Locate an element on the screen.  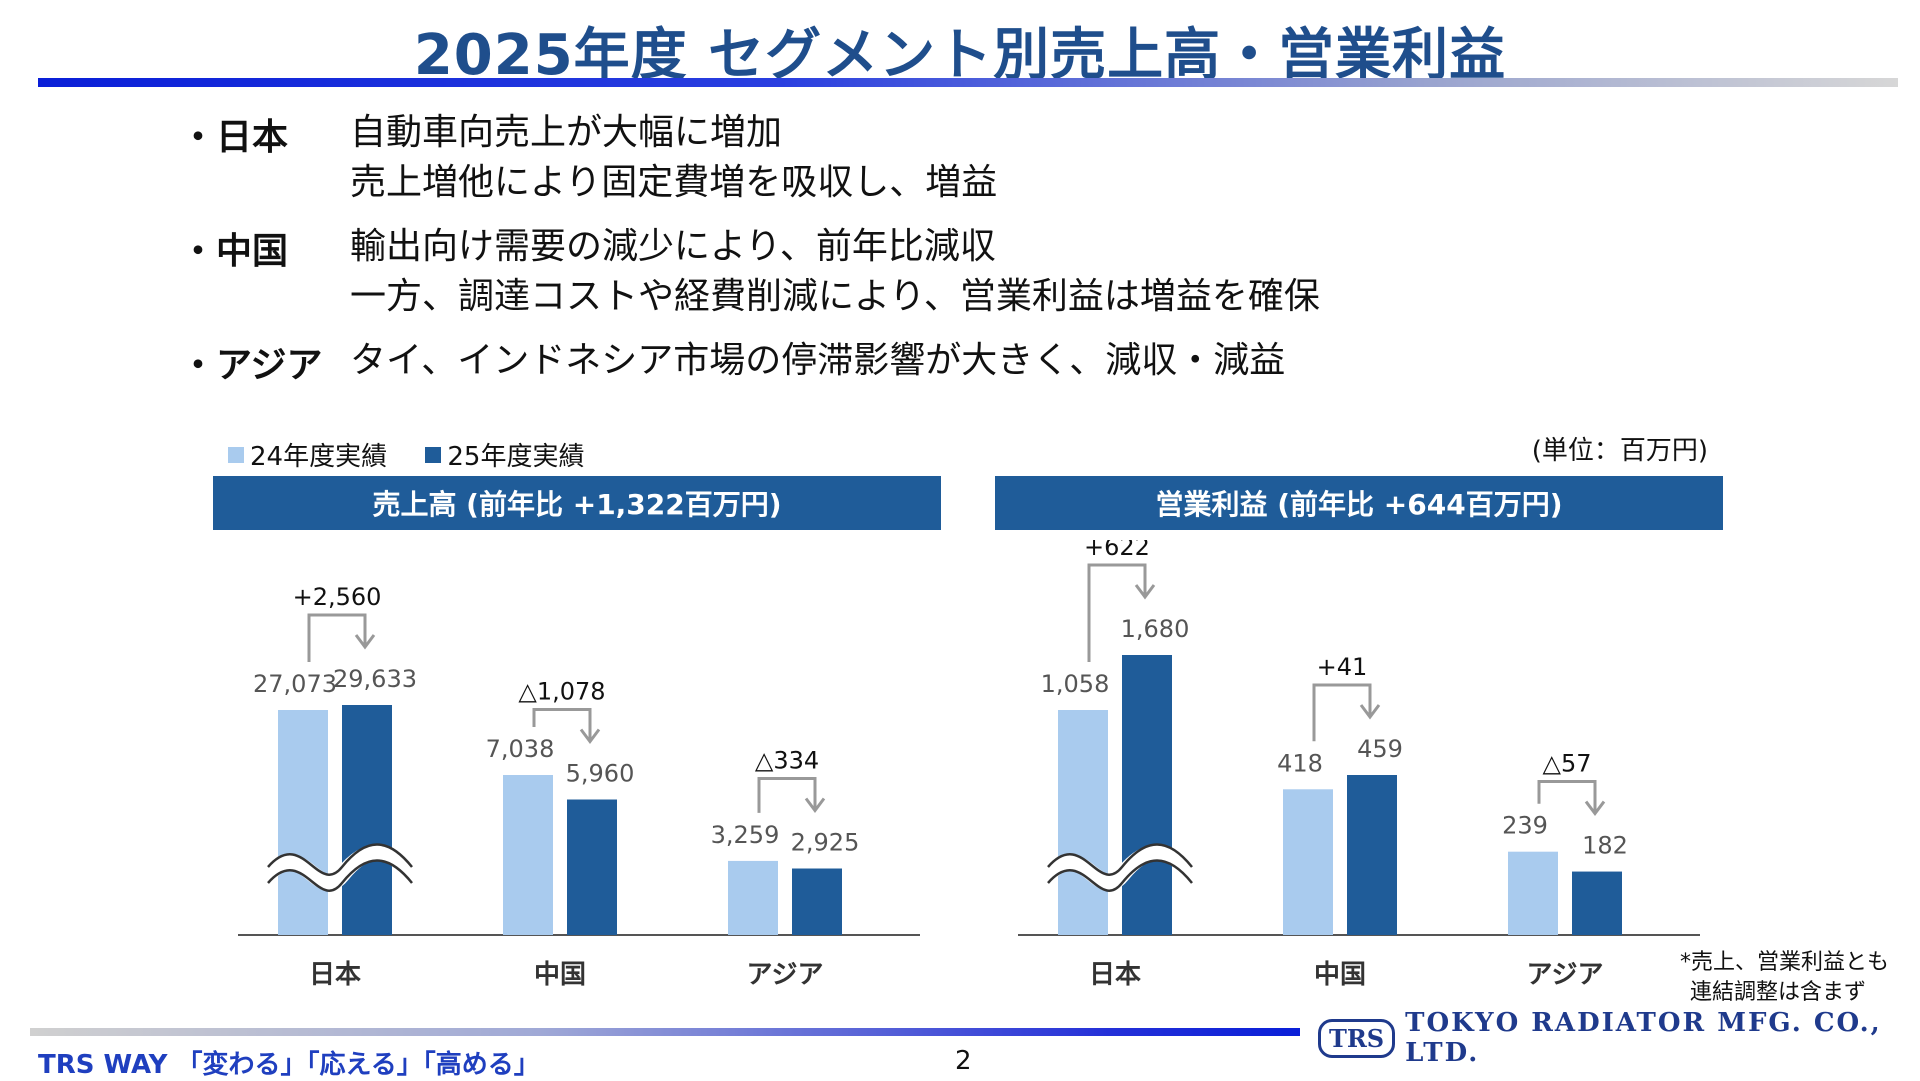
logo-badge: TRS is located at coordinates (1357, 1038).